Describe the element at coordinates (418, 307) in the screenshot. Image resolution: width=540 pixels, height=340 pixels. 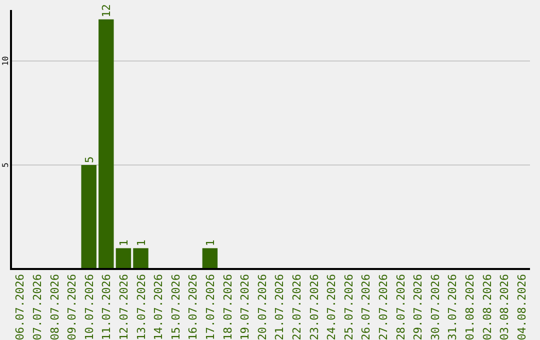
I see `x-tick-label: 29.07.2026` at that location.